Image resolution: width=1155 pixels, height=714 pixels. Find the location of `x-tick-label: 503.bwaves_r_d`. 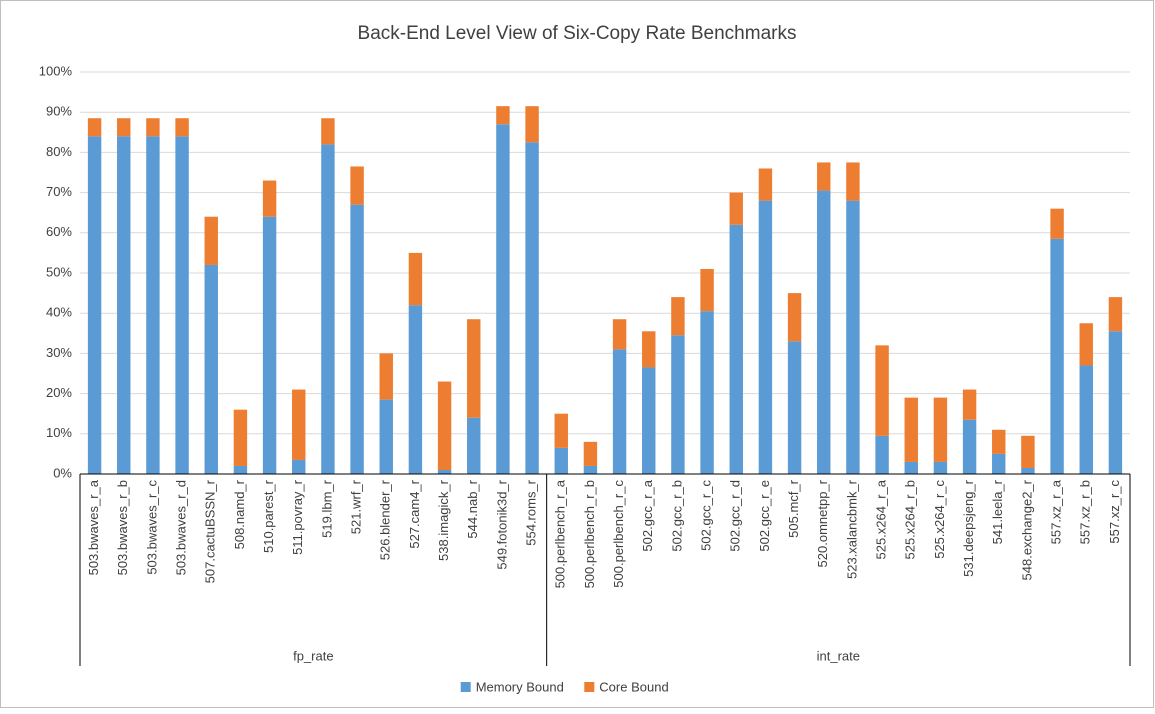

x-tick-label: 503.bwaves_r_d is located at coordinates (181, 527).